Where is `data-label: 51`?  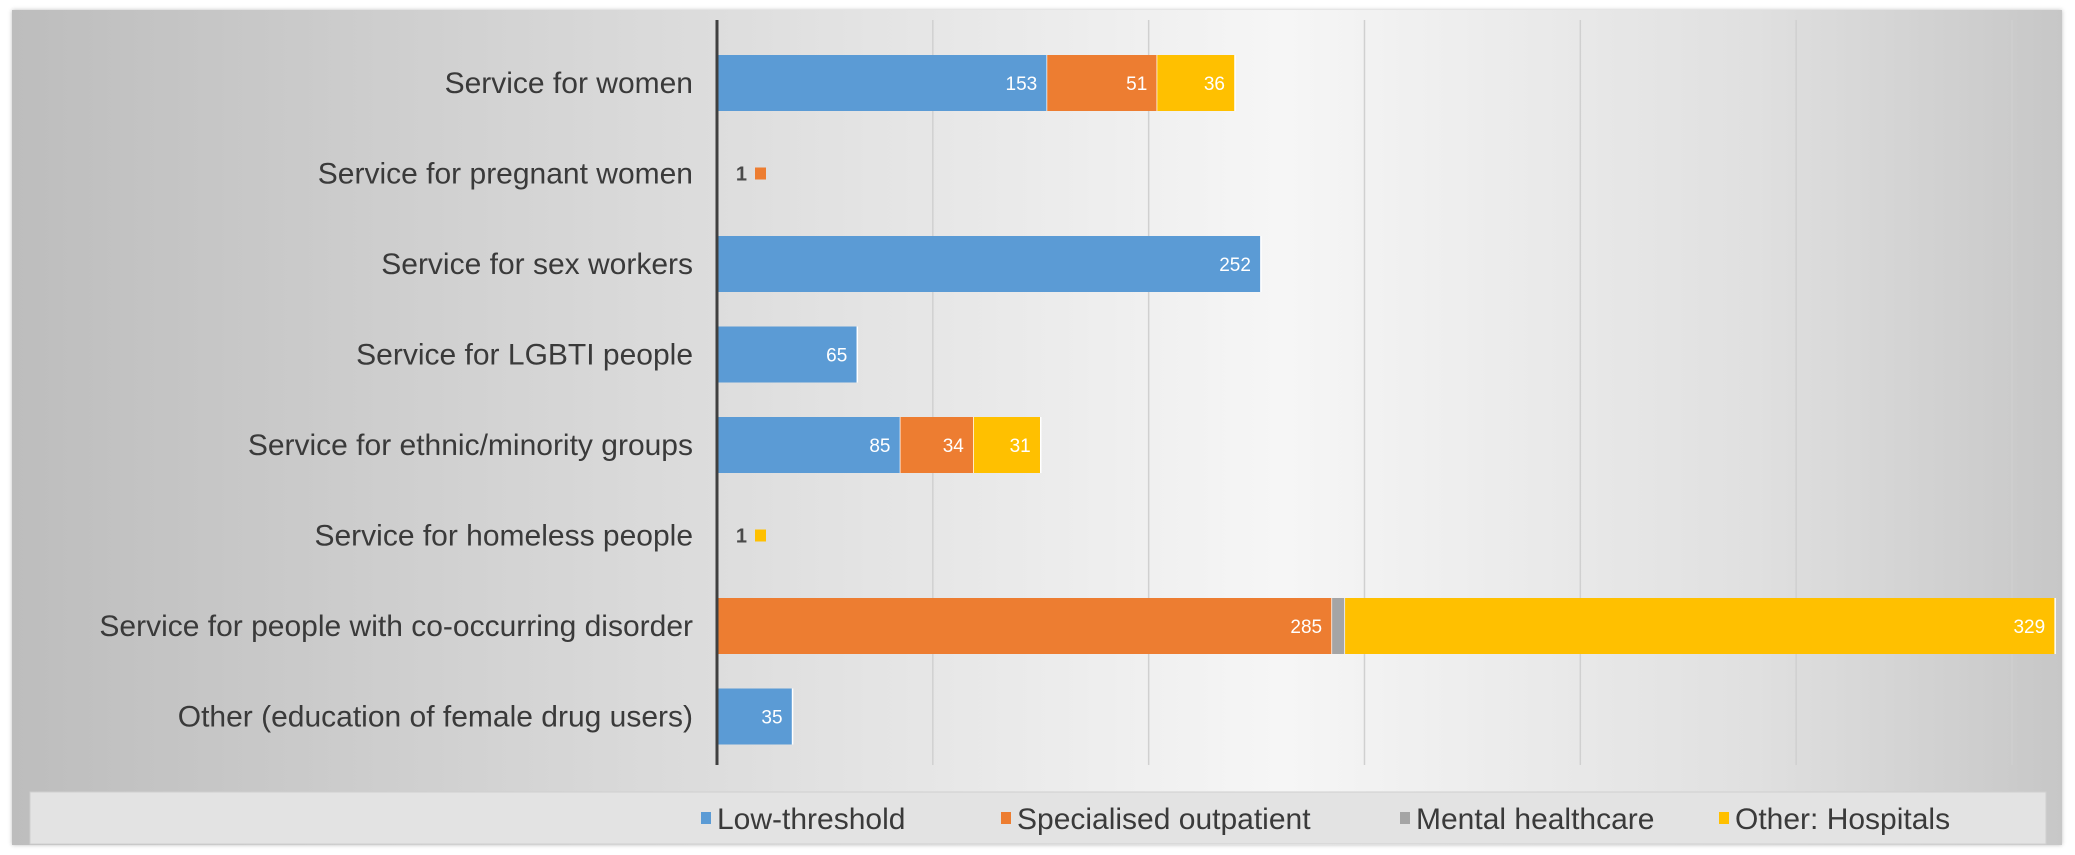
data-label: 51 is located at coordinates (1136, 84).